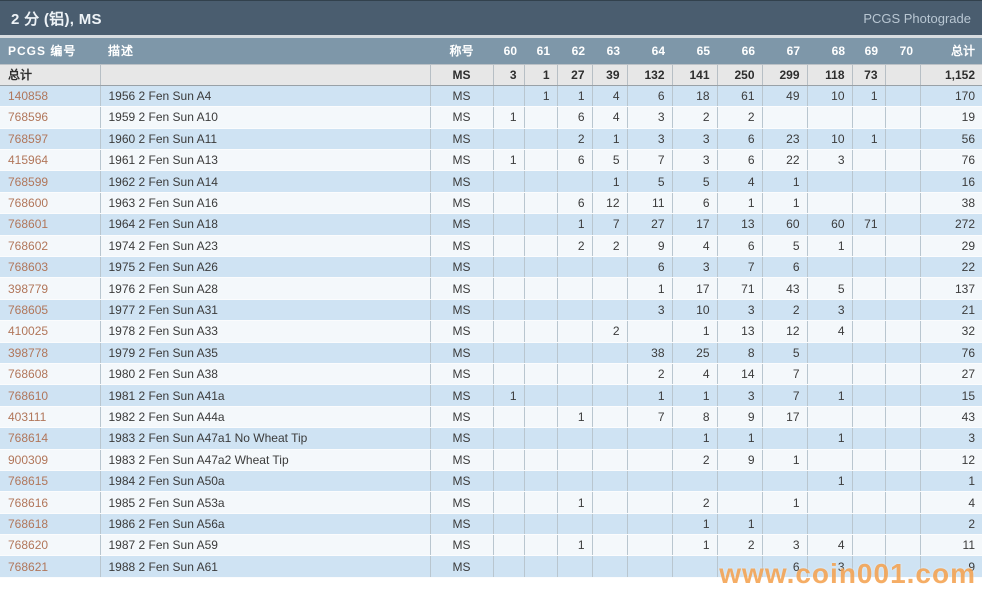 This screenshot has height=601, width=982. What do you see at coordinates (739, 438) in the screenshot?
I see `cell-grade-66: 1` at bounding box center [739, 438].